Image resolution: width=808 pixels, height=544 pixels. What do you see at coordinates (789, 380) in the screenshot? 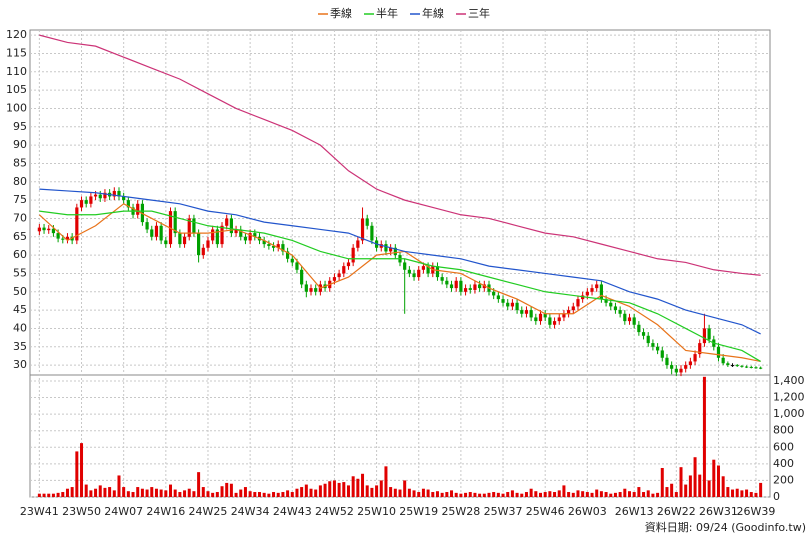
I see `y2-tick-label: 1,400` at bounding box center [789, 380].